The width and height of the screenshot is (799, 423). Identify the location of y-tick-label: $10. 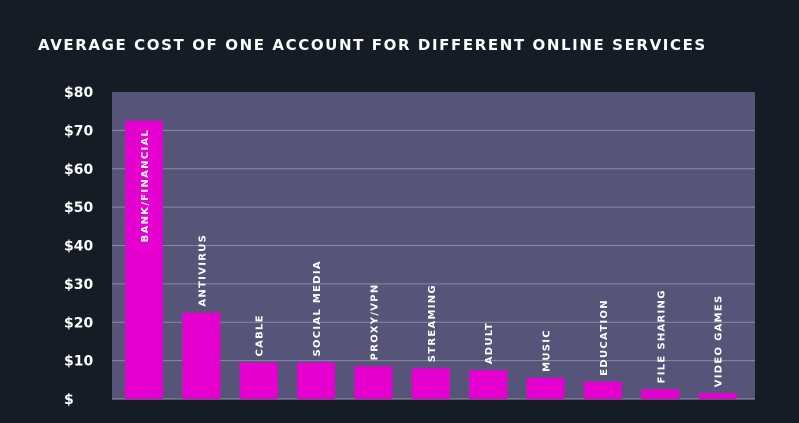
(78, 362).